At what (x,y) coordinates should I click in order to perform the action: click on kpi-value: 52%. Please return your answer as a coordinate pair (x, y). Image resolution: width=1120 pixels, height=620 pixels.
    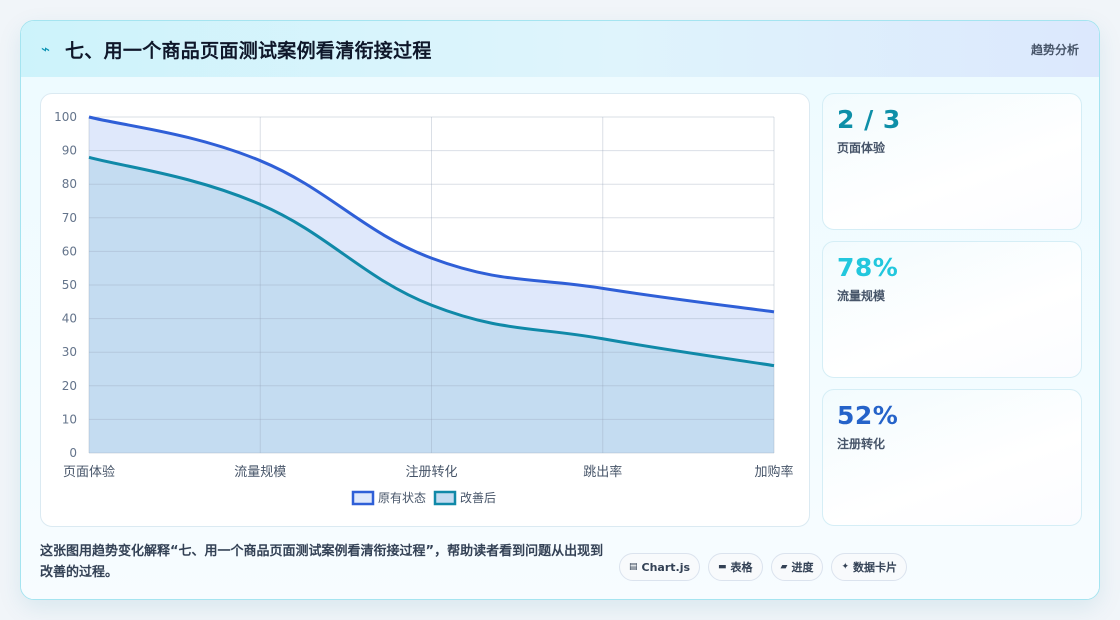
    Looking at the image, I should click on (868, 415).